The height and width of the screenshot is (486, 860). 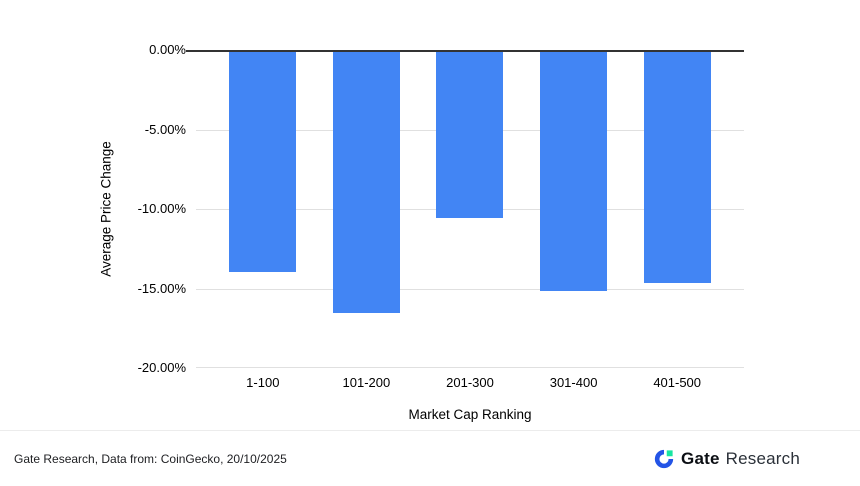 I want to click on y-tick-label: 0.00%, so click(x=167, y=49).